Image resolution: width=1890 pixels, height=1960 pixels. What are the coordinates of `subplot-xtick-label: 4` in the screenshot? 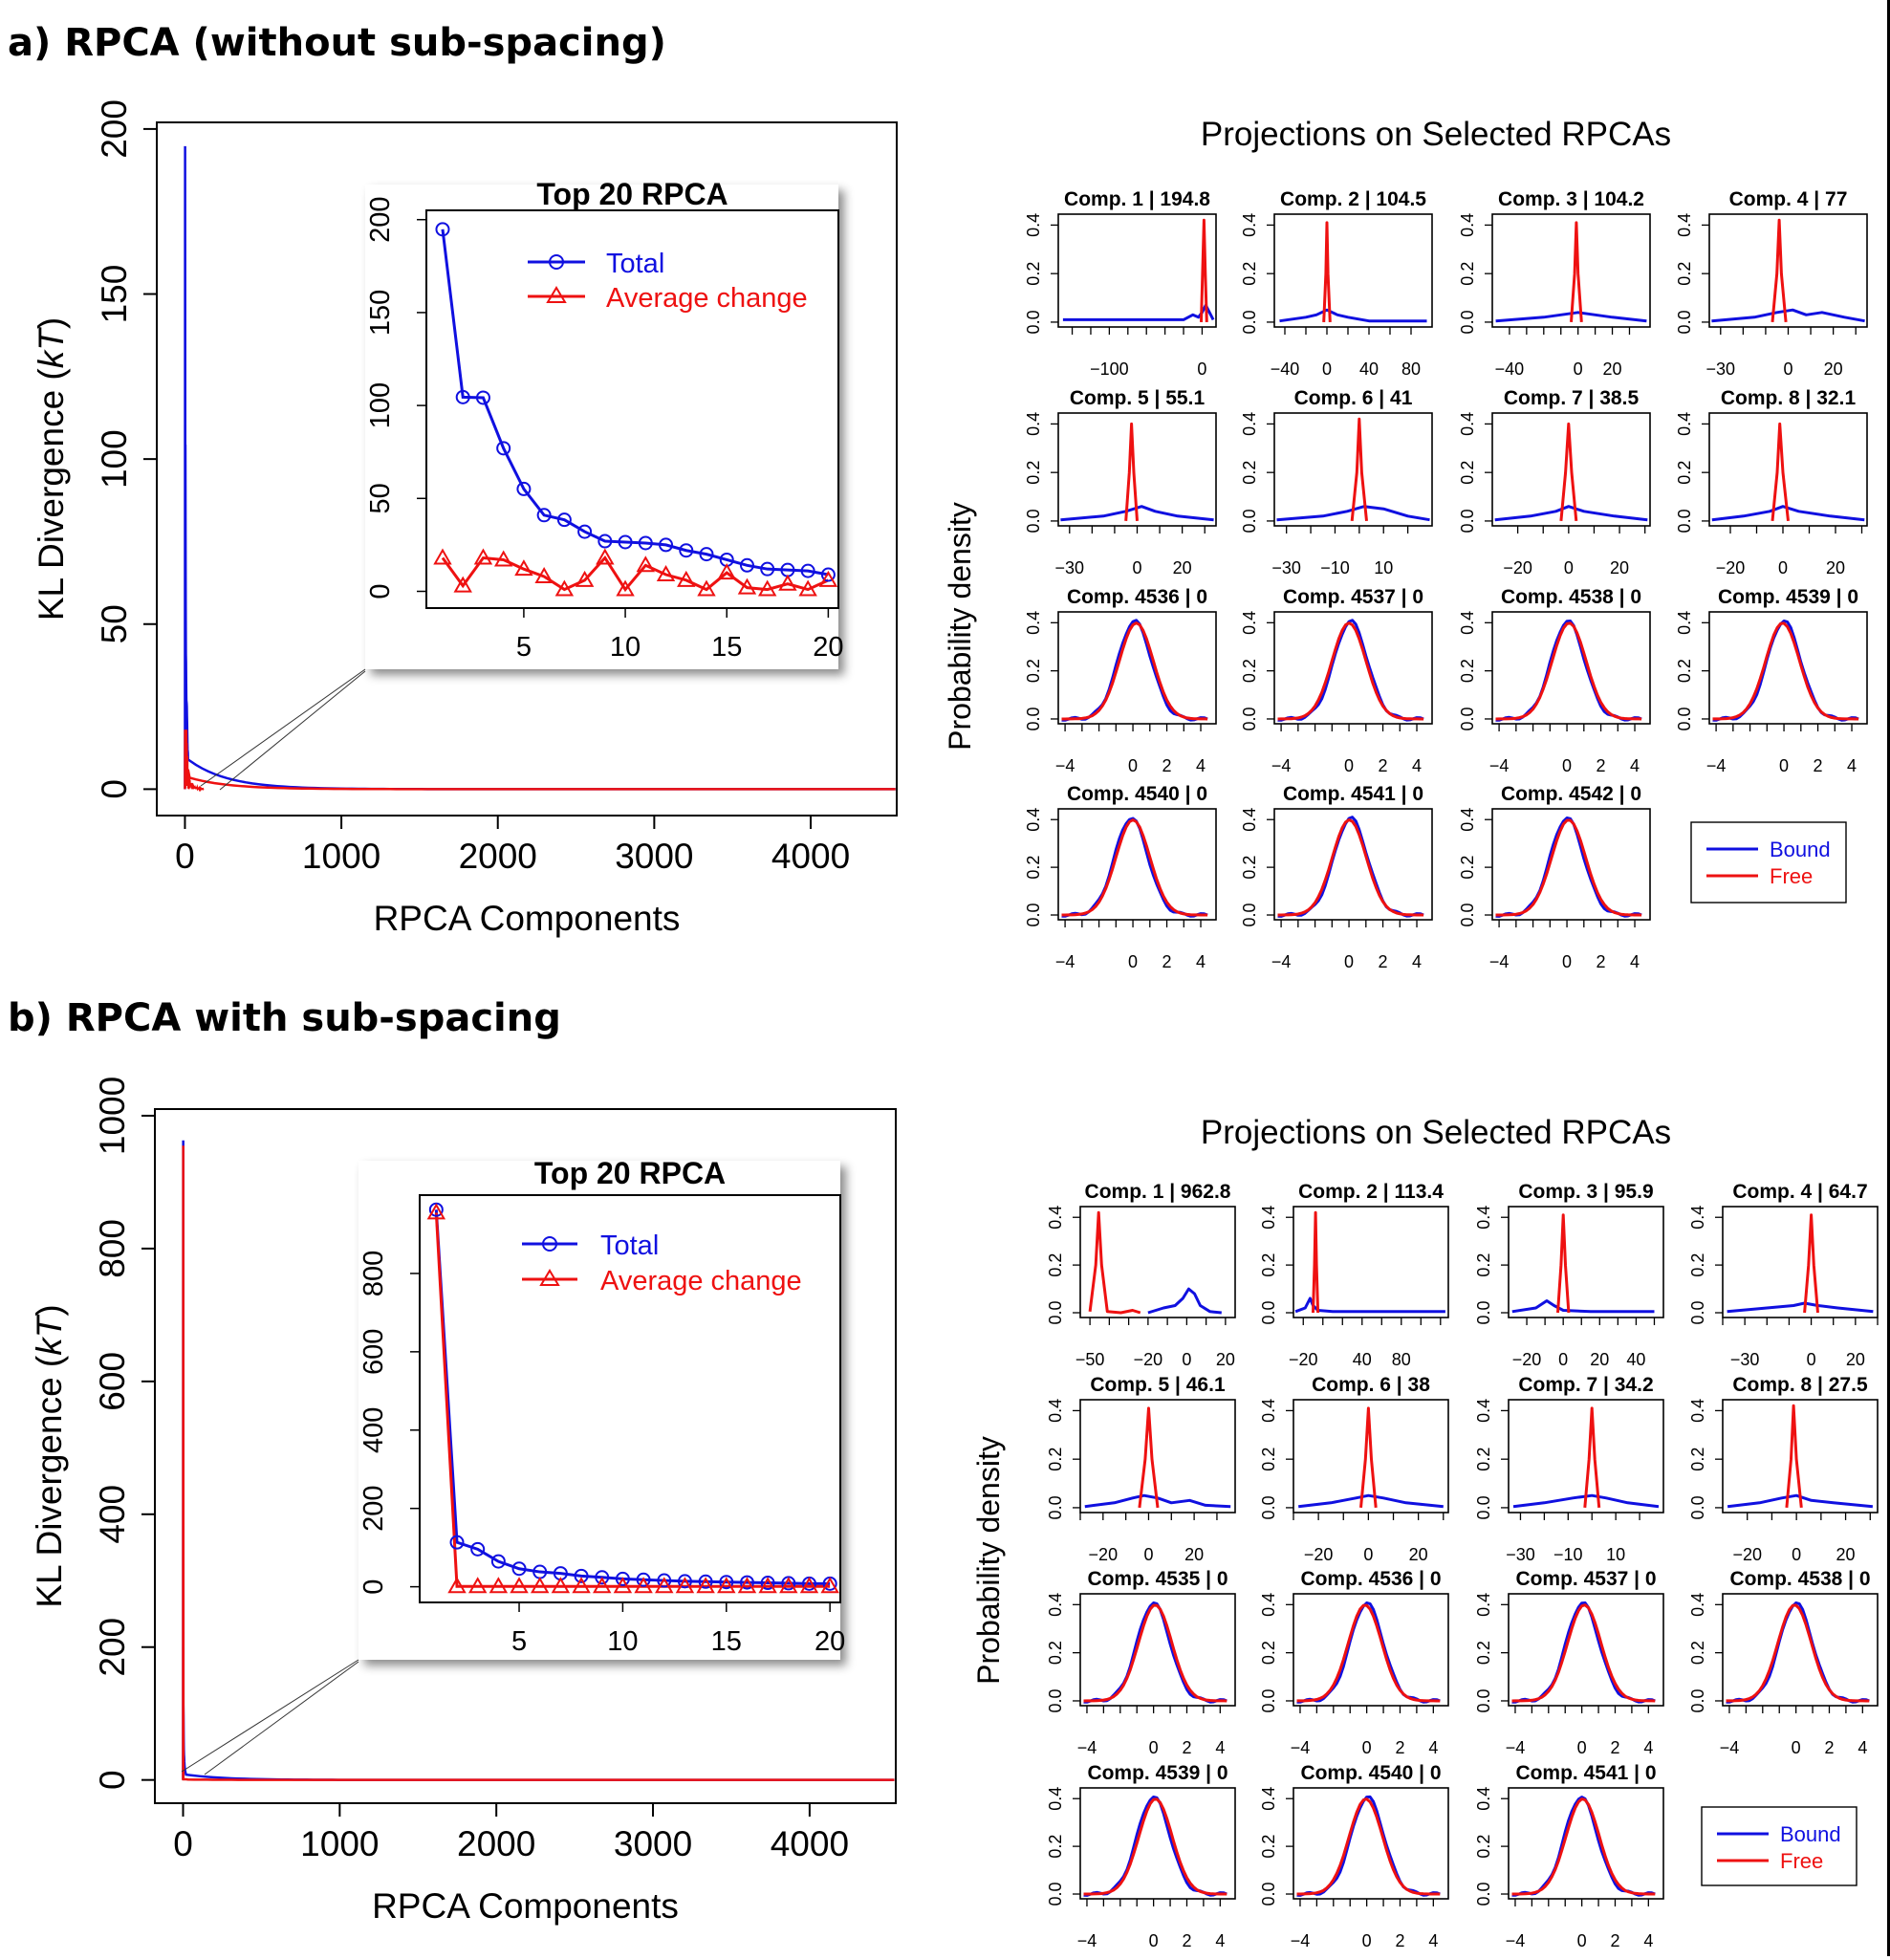 It's located at (1852, 765).